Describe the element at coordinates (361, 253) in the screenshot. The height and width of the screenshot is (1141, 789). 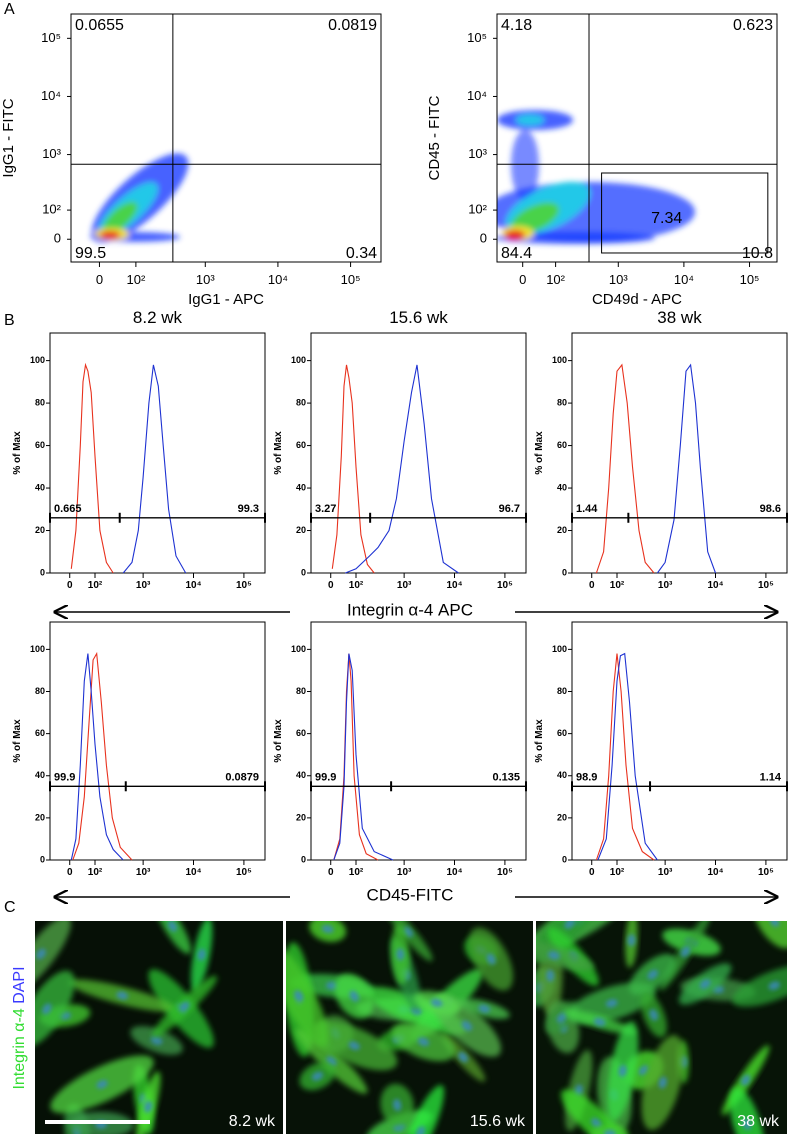
I see `quadrant-value: 0.34` at that location.